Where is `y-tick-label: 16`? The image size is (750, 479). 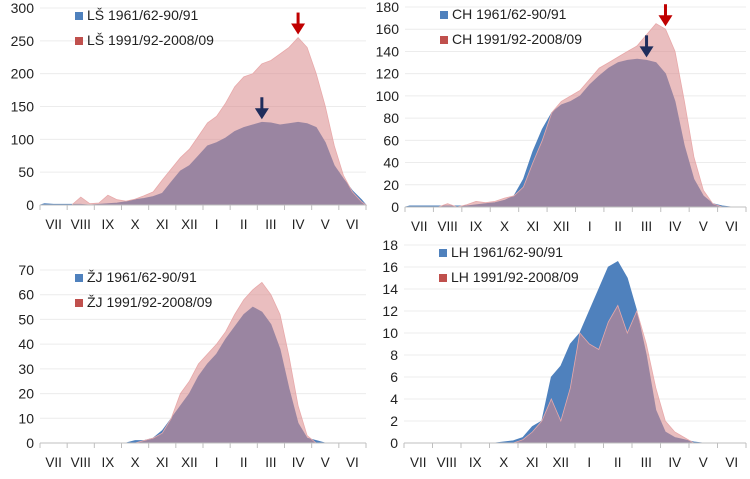 y-tick-label: 16 is located at coordinates (390, 267).